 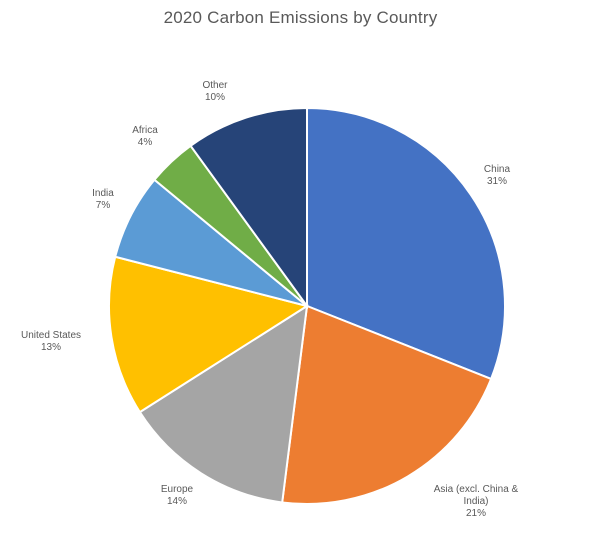 I want to click on slice-label-united-states: United States 13%, so click(x=51, y=341).